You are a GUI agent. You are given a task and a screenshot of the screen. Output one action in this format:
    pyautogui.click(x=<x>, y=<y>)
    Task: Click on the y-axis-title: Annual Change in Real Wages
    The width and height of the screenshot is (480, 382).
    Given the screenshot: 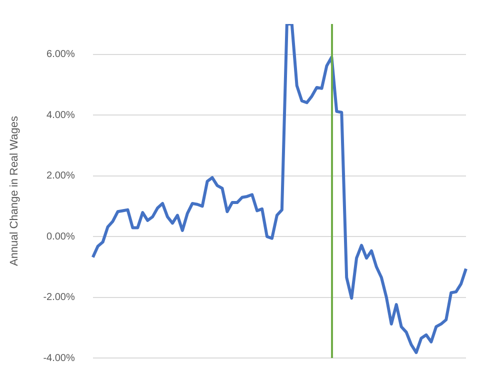 What is the action you would take?
    pyautogui.click(x=14, y=190)
    